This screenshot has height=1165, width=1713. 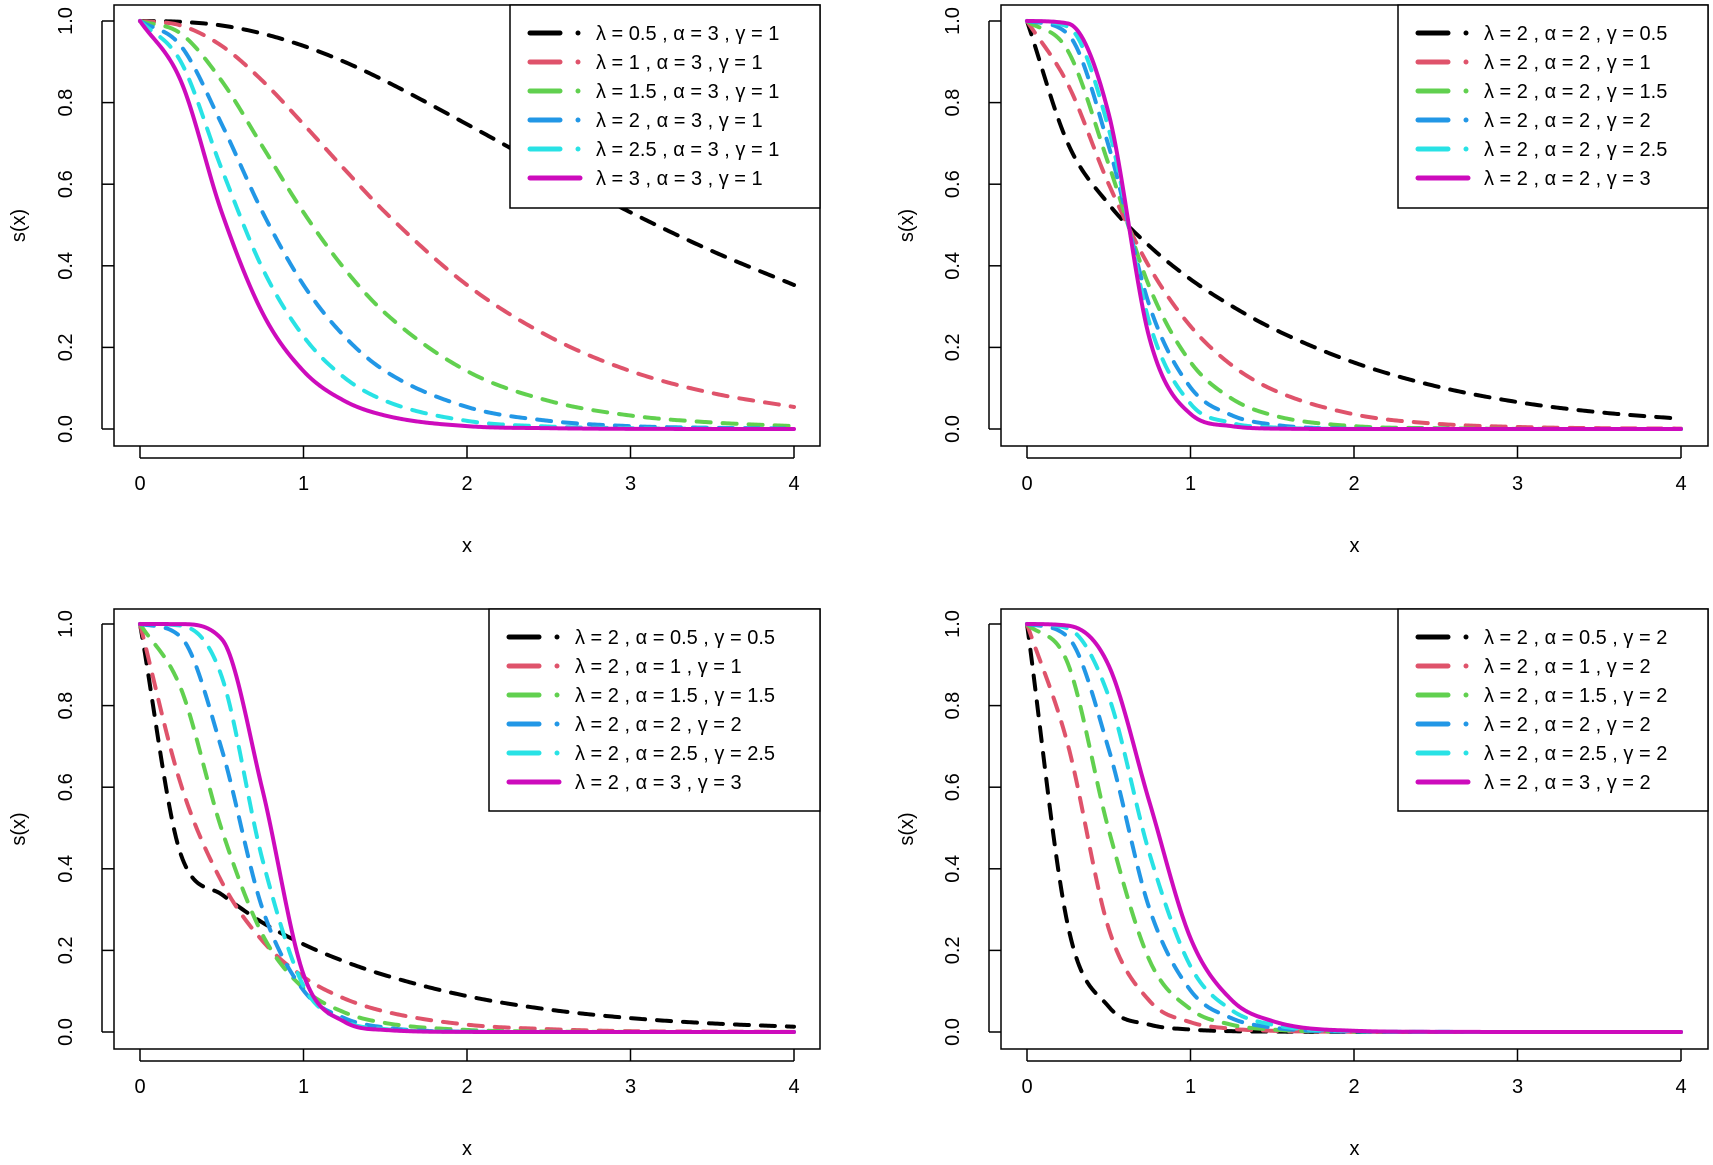 What do you see at coordinates (1575, 638) in the screenshot?
I see `legend-label: λ = 2 , α = 0.5 , γ = 2` at bounding box center [1575, 638].